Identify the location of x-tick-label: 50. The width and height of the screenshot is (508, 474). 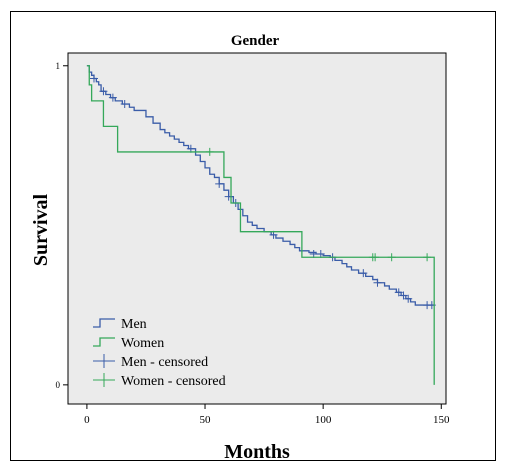
(206, 420).